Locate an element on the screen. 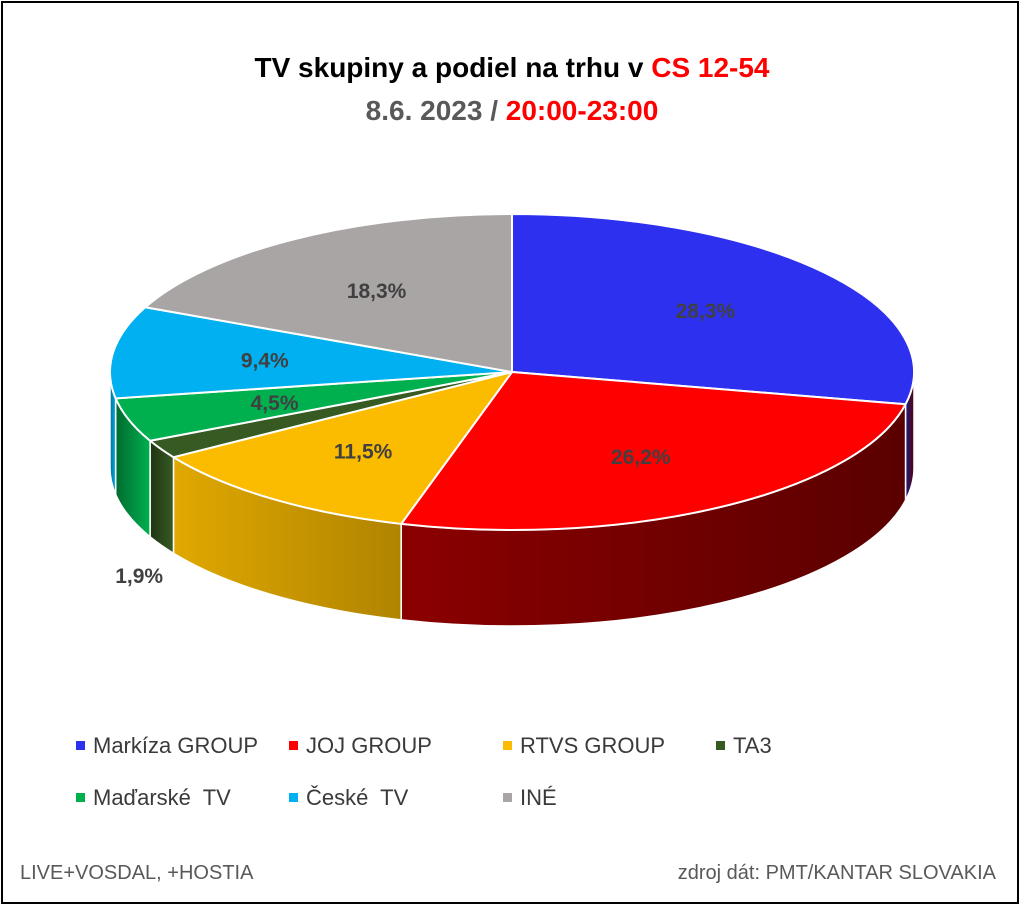 Image resolution: width=1024 pixels, height=909 pixels. legend-item-markiza: Markíza GROUP is located at coordinates (167, 746).